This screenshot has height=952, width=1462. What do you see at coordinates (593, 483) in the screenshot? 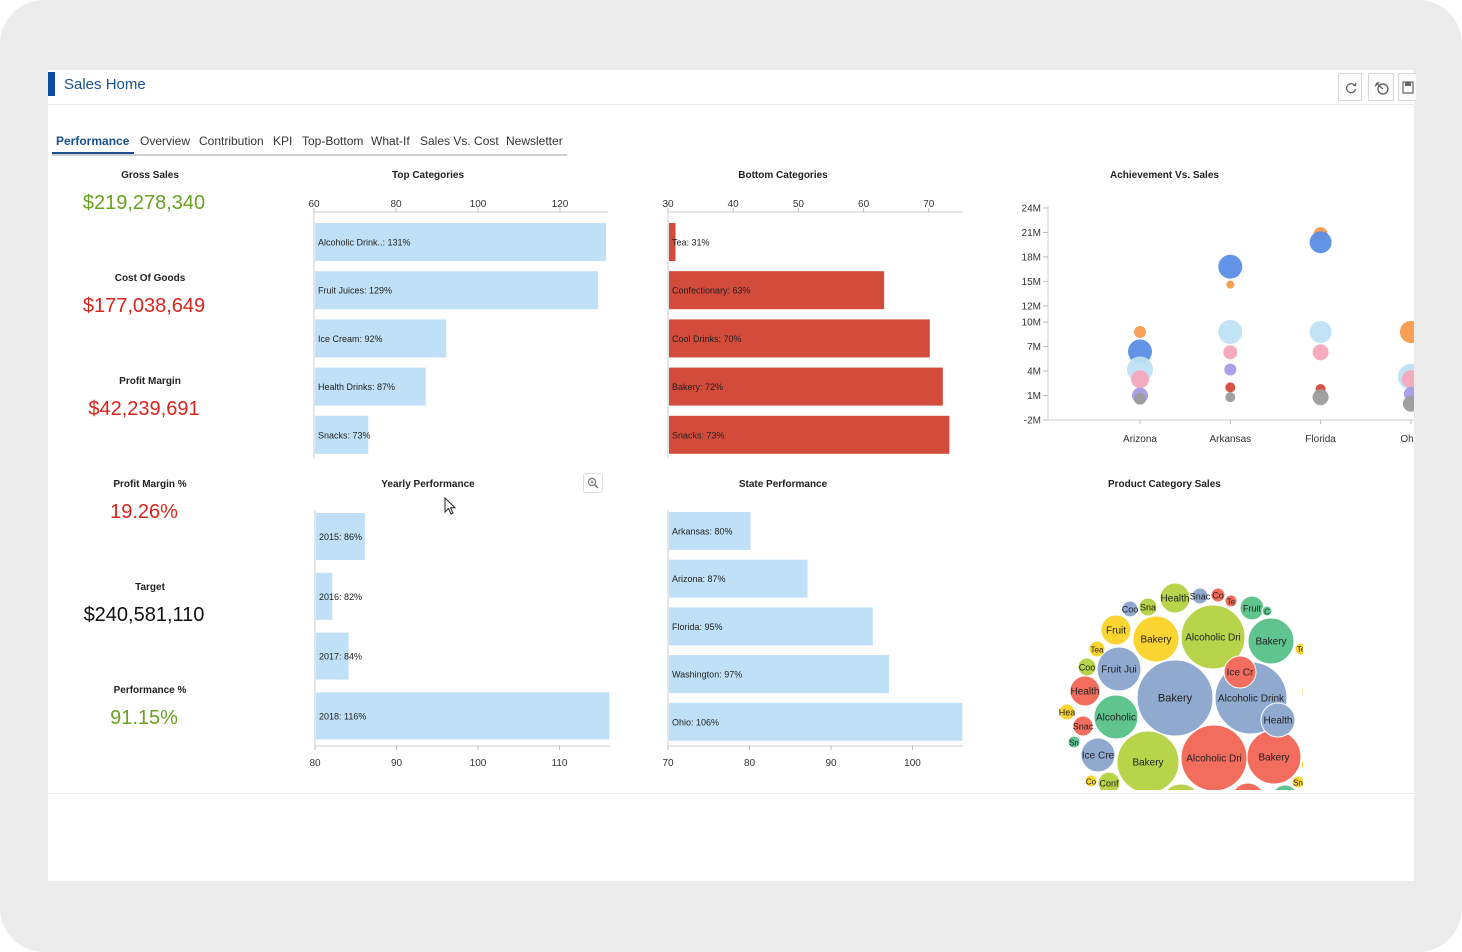
I see `zoom-button` at bounding box center [593, 483].